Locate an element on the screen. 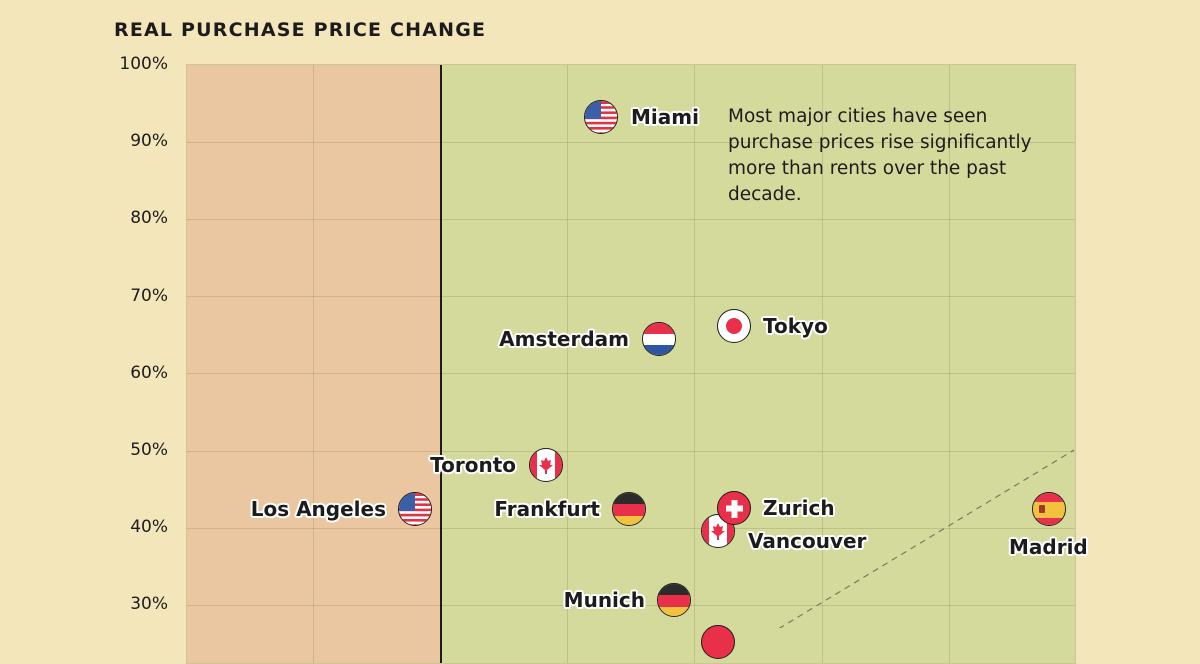 The image size is (1200, 664). japan-flag-icon is located at coordinates (734, 326).